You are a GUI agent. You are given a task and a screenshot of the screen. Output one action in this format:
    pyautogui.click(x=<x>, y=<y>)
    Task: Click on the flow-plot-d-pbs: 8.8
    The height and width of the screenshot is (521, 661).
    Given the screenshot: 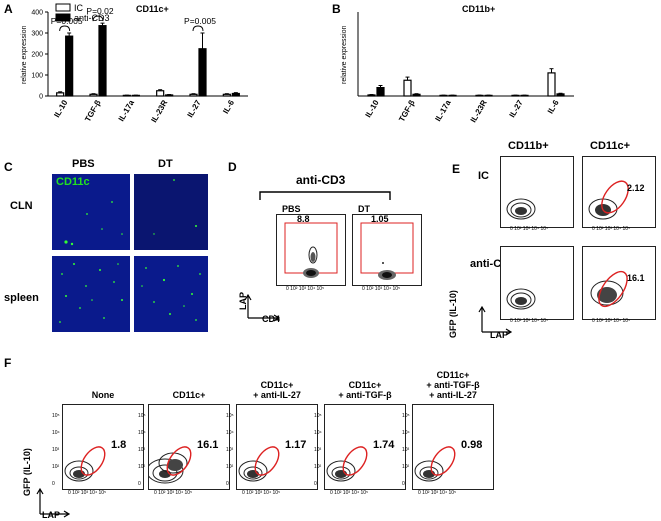 What is the action you would take?
    pyautogui.click(x=311, y=250)
    